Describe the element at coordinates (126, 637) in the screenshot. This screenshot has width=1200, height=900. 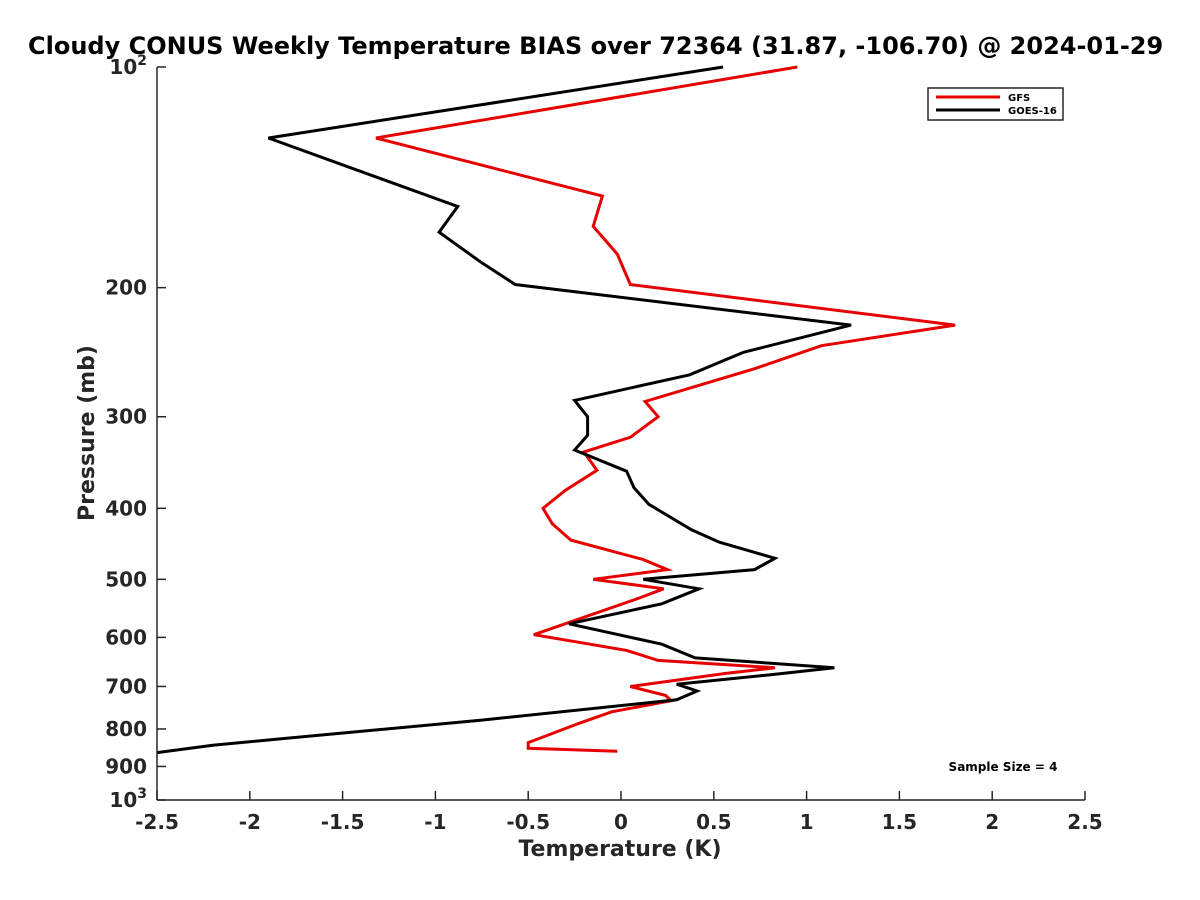
I see `y-tick-label: 600` at that location.